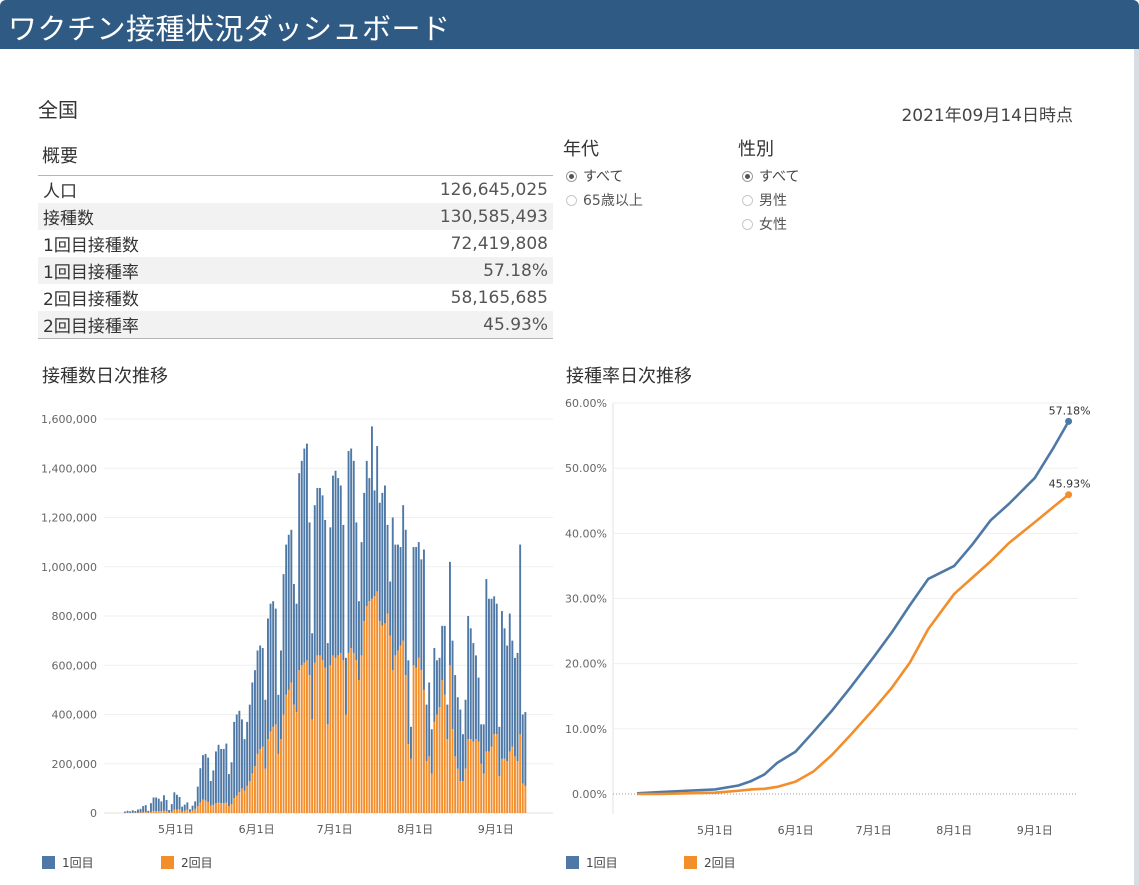 The image size is (1139, 885). What do you see at coordinates (1136, 467) in the screenshot?
I see `scrollbar-track` at bounding box center [1136, 467].